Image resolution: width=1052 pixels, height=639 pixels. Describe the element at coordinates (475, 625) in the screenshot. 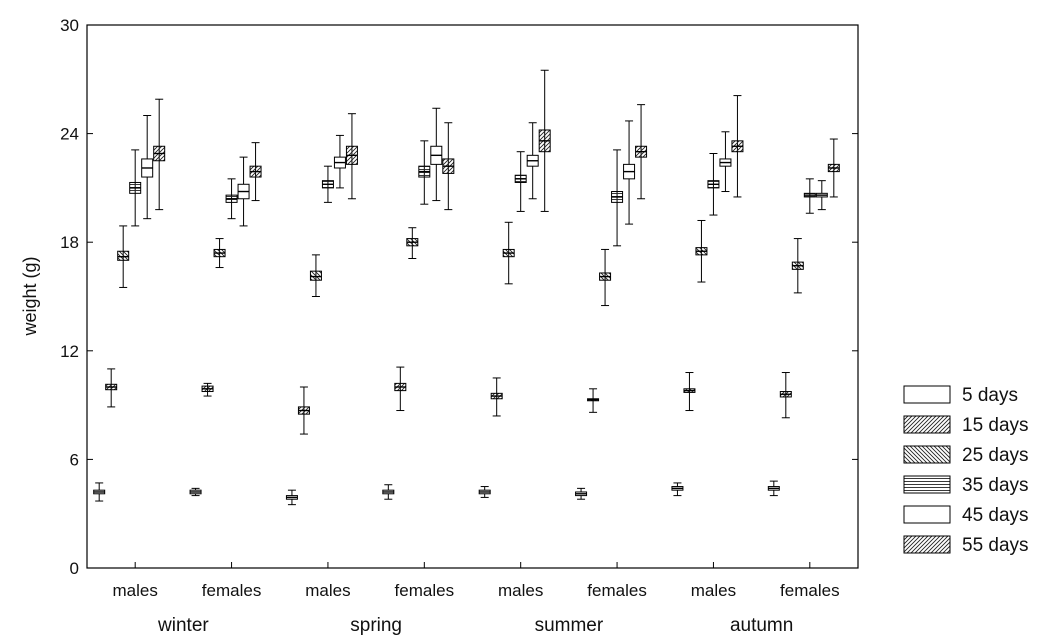

I see `x-axis-season-labels: winter spring summer autumn` at that location.